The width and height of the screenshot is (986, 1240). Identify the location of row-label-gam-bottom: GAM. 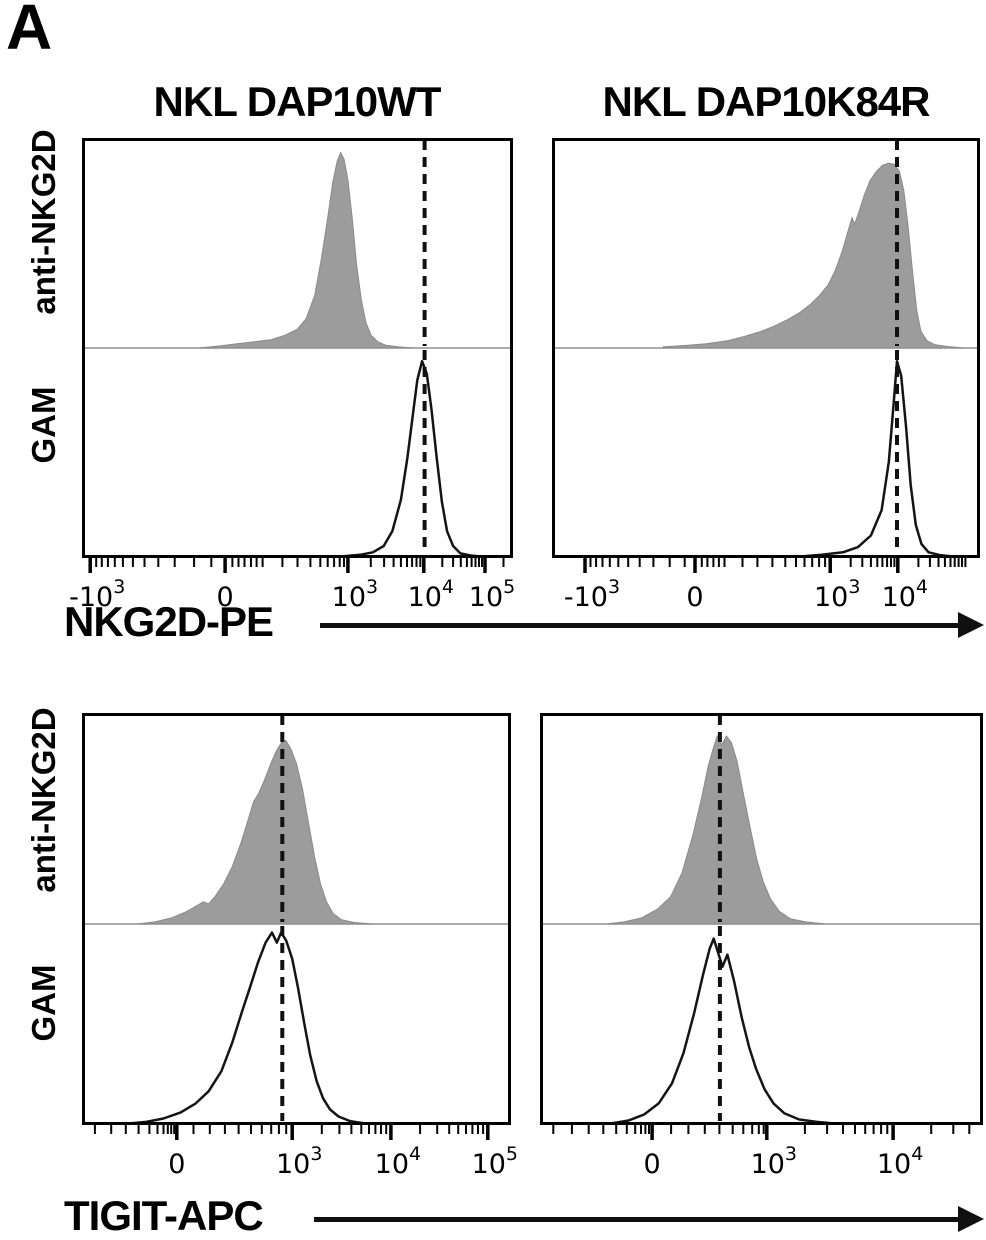
(43, 1003).